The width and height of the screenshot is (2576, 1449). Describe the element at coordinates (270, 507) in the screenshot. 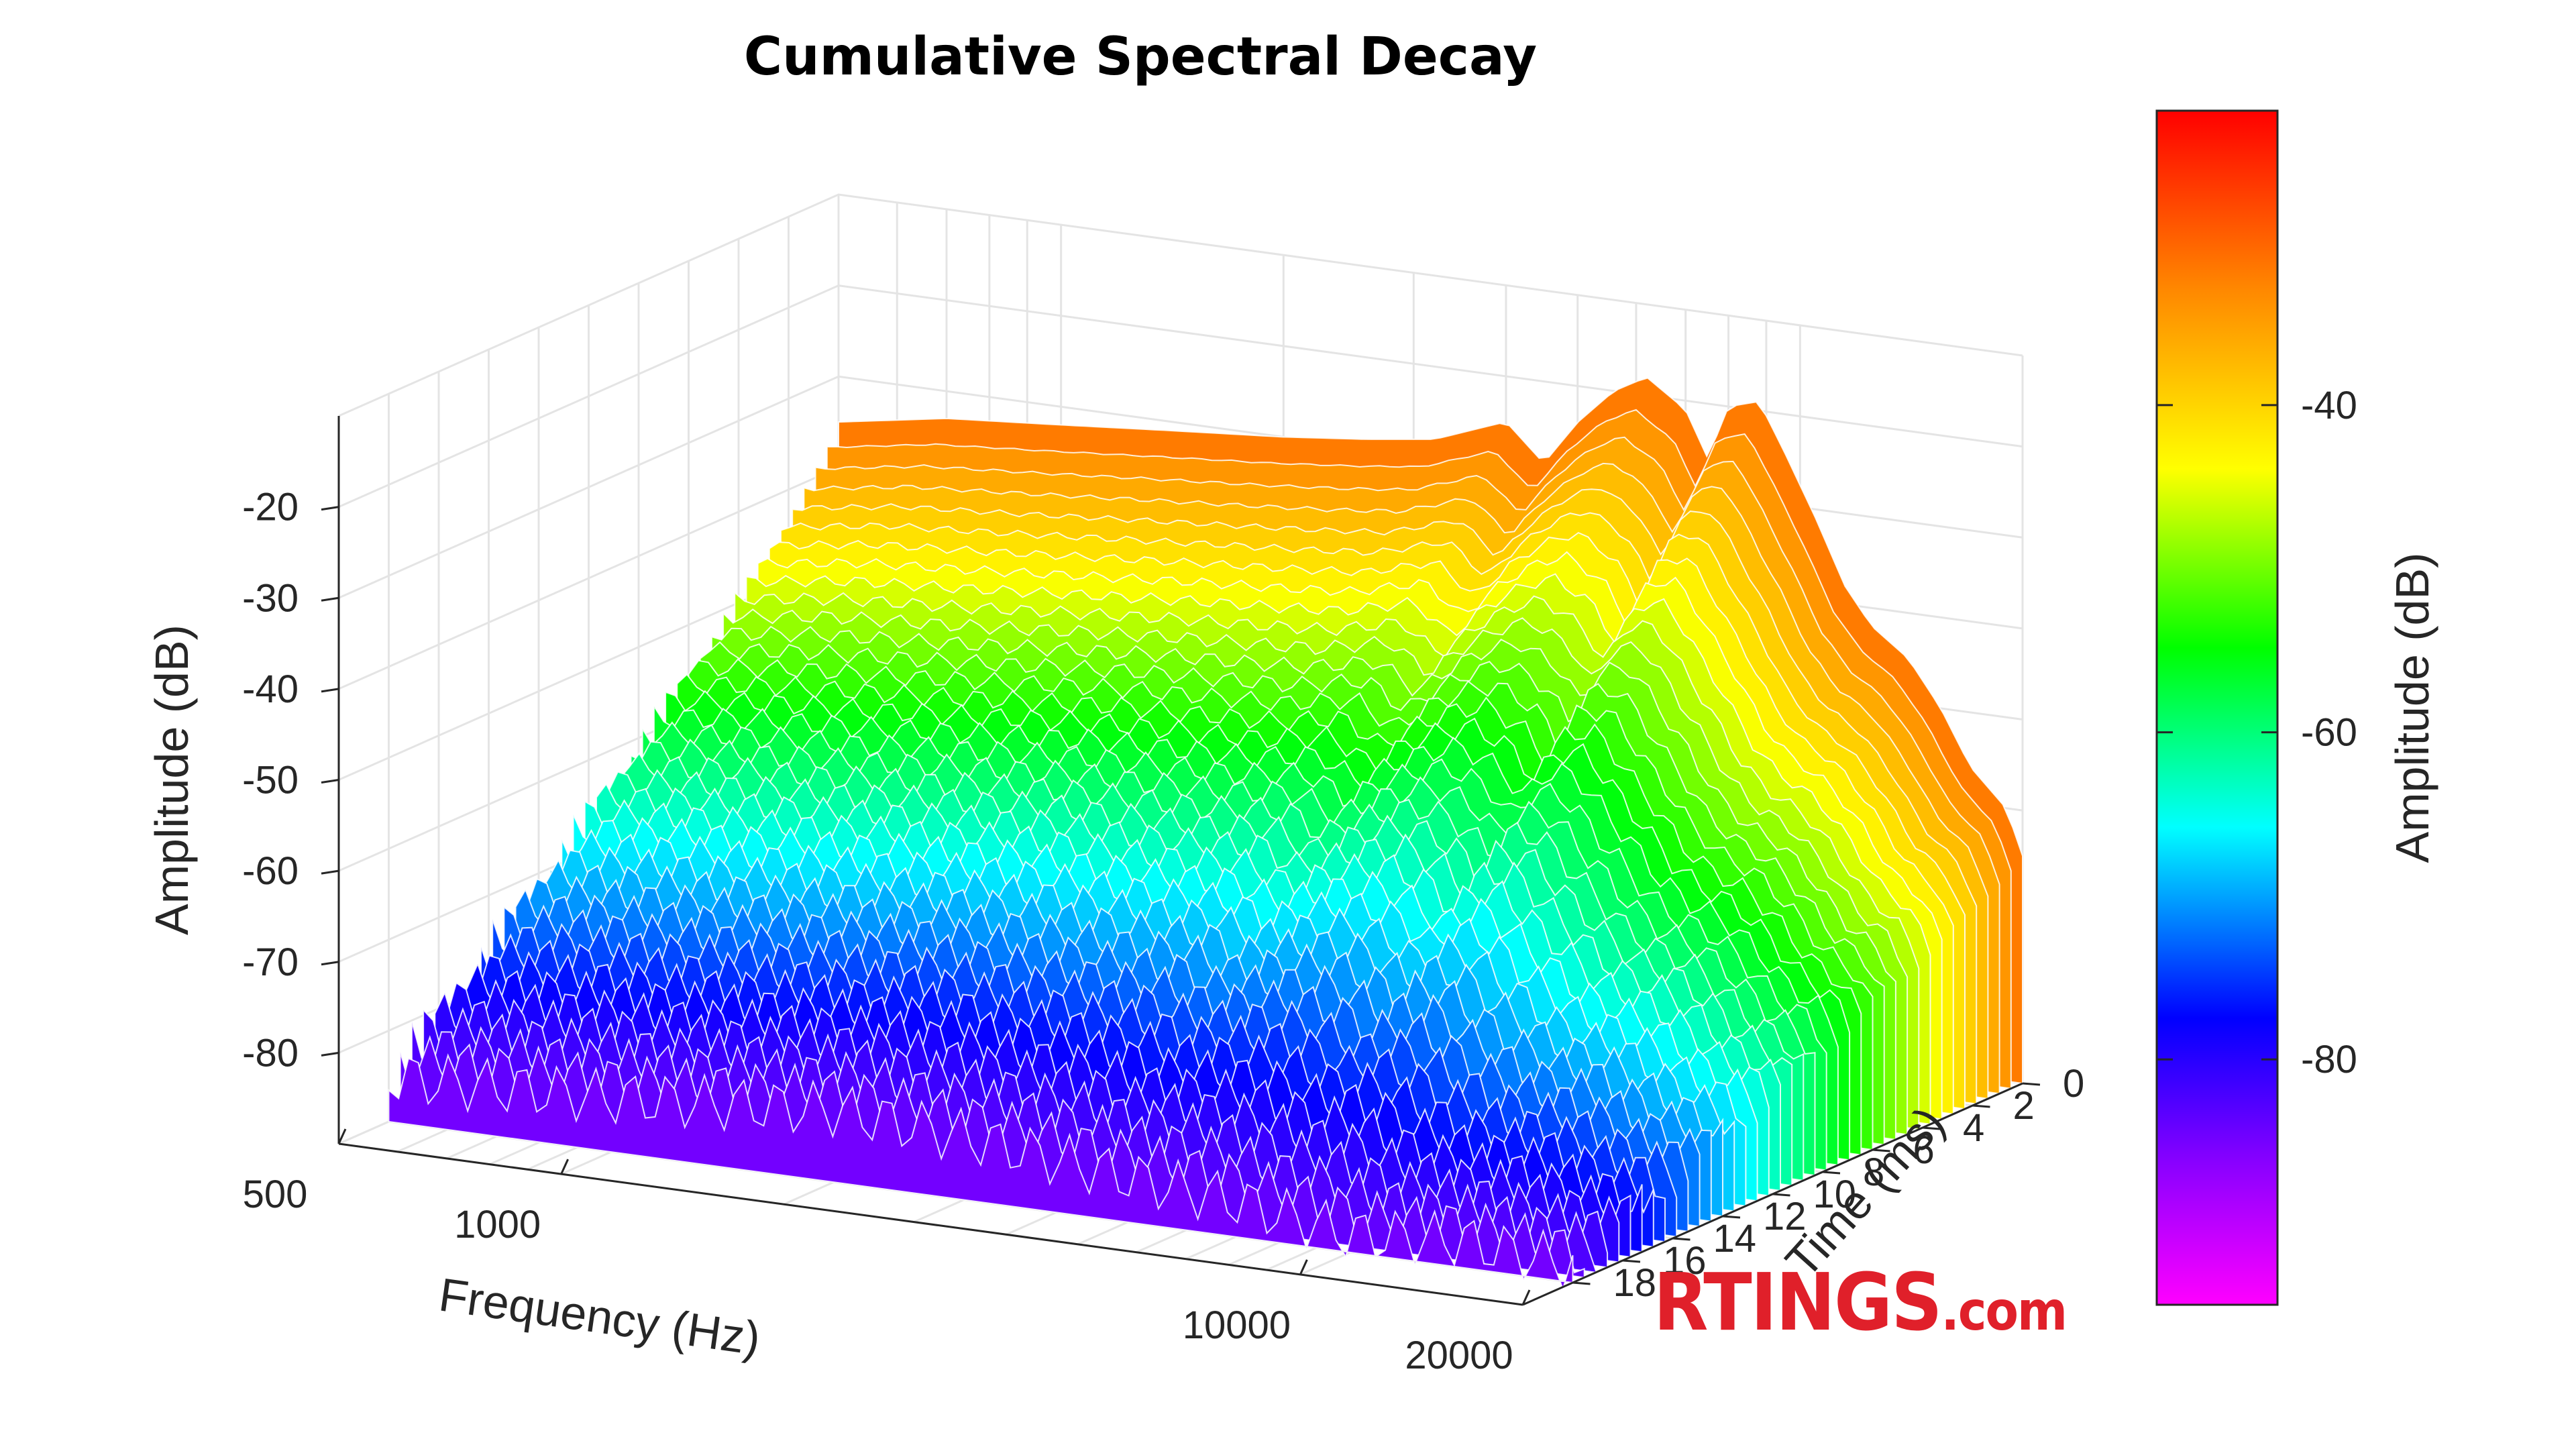

I see `z-tick-label: -20` at that location.